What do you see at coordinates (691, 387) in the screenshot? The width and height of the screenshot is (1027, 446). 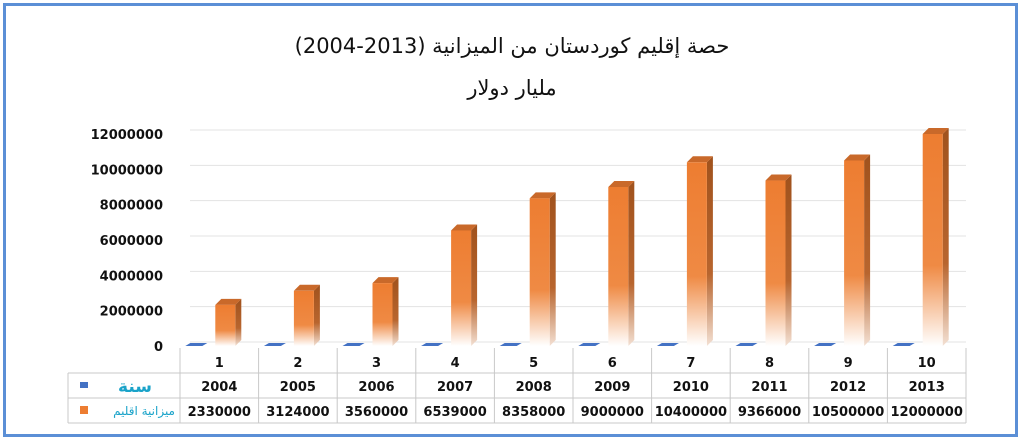 I see `table-cell-year: 2010` at bounding box center [691, 387].